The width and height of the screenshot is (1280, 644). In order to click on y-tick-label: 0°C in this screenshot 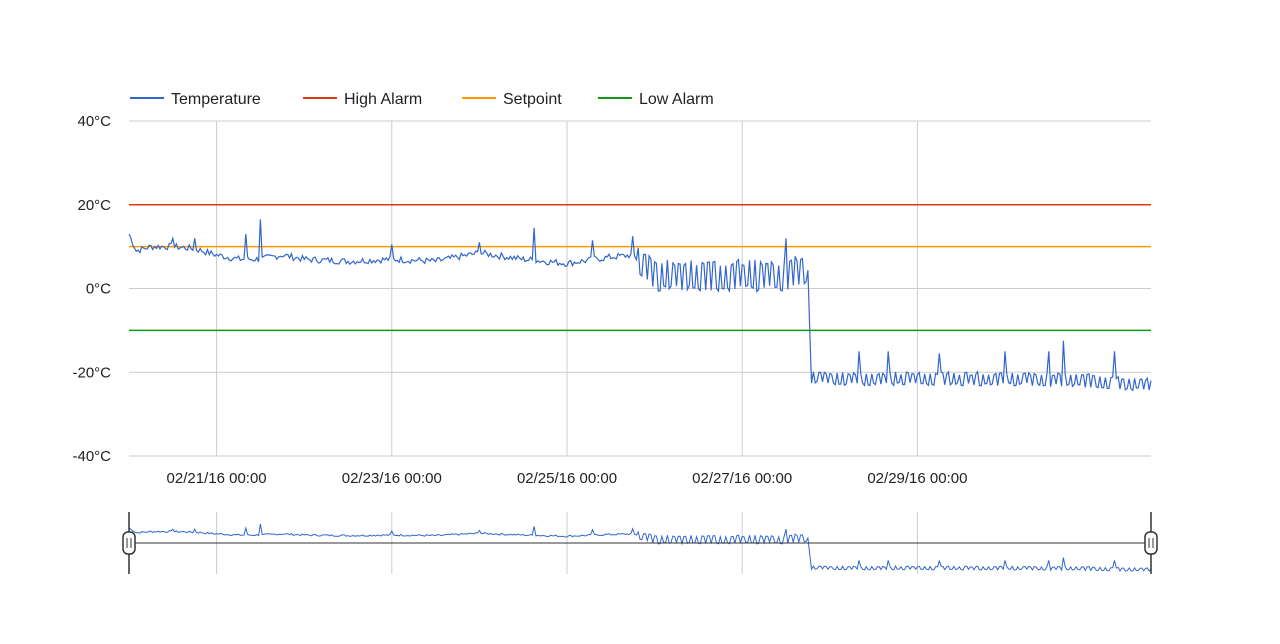, I will do `click(98, 289)`.